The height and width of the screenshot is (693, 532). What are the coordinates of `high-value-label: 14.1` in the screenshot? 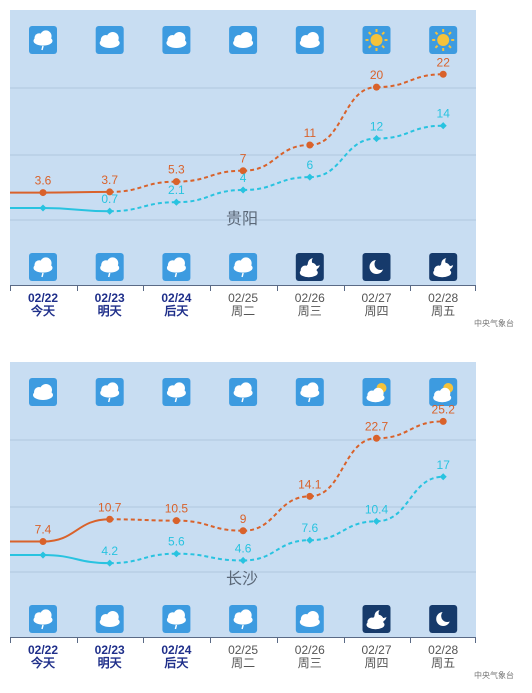 It's located at (310, 484).